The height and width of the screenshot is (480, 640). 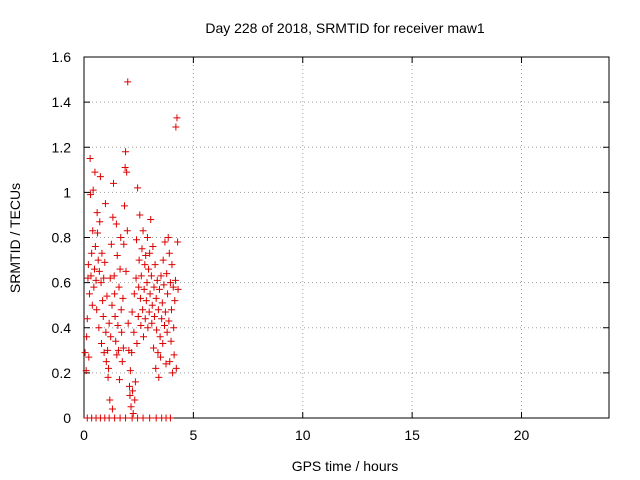 What do you see at coordinates (412, 435) in the screenshot?
I see `x-tick-label: 15` at bounding box center [412, 435].